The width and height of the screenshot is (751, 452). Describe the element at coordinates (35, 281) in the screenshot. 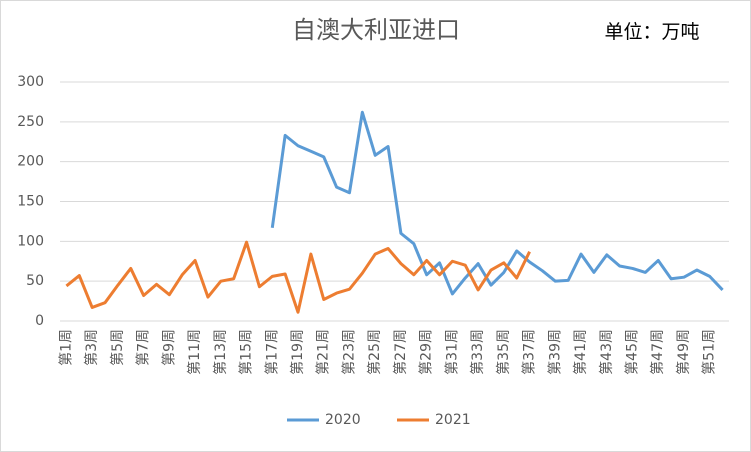

I see `y-tick-label: 50` at that location.